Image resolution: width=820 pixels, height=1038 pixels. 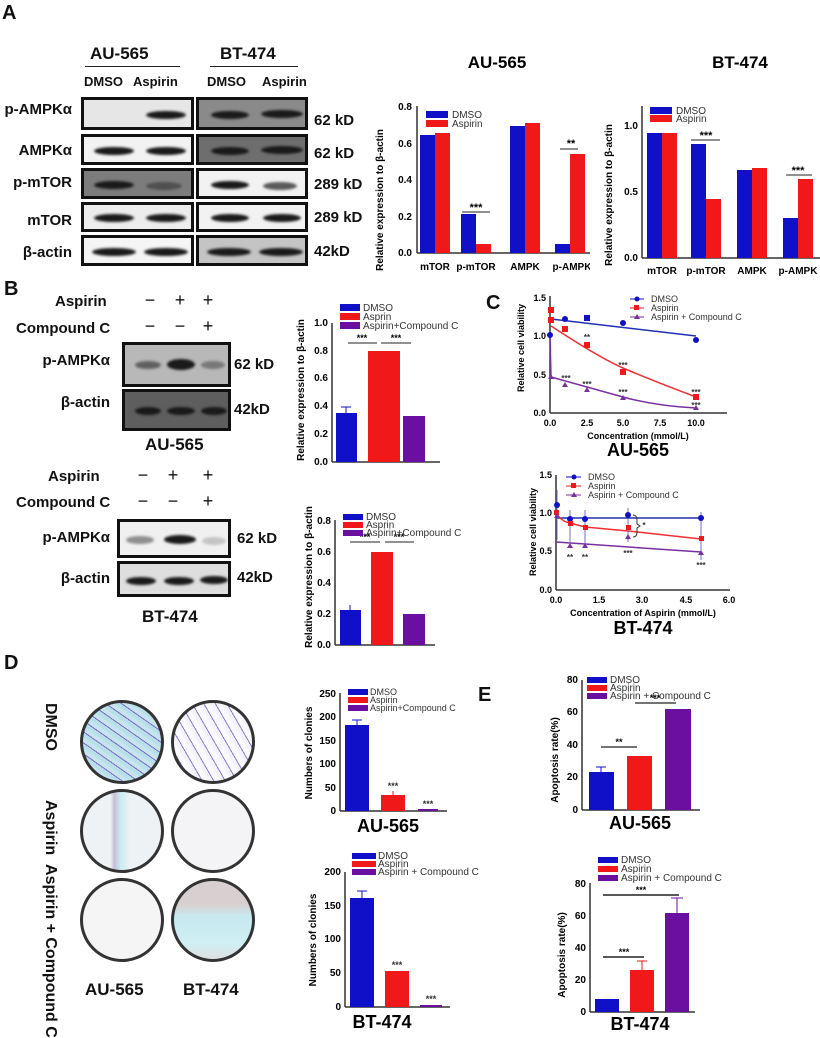 What do you see at coordinates (11, 289) in the screenshot?
I see `panel-letter-b: B` at bounding box center [11, 289].